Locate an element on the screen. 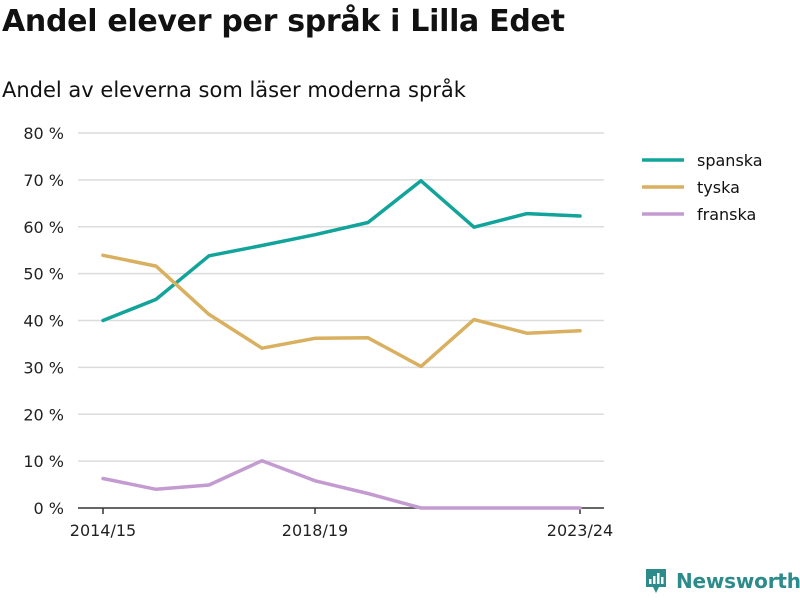 This screenshot has height=600, width=800. y-tick-label: 50 % is located at coordinates (43, 274).